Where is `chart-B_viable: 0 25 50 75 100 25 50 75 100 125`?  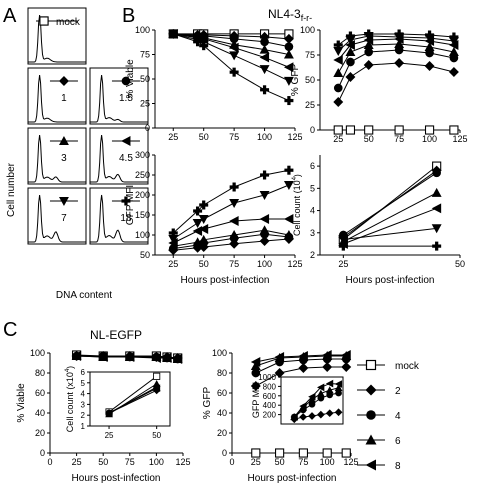 chart-B_viable: 0 25 50 75 100 25 50 75 100 125 is located at coordinates (219, 83).